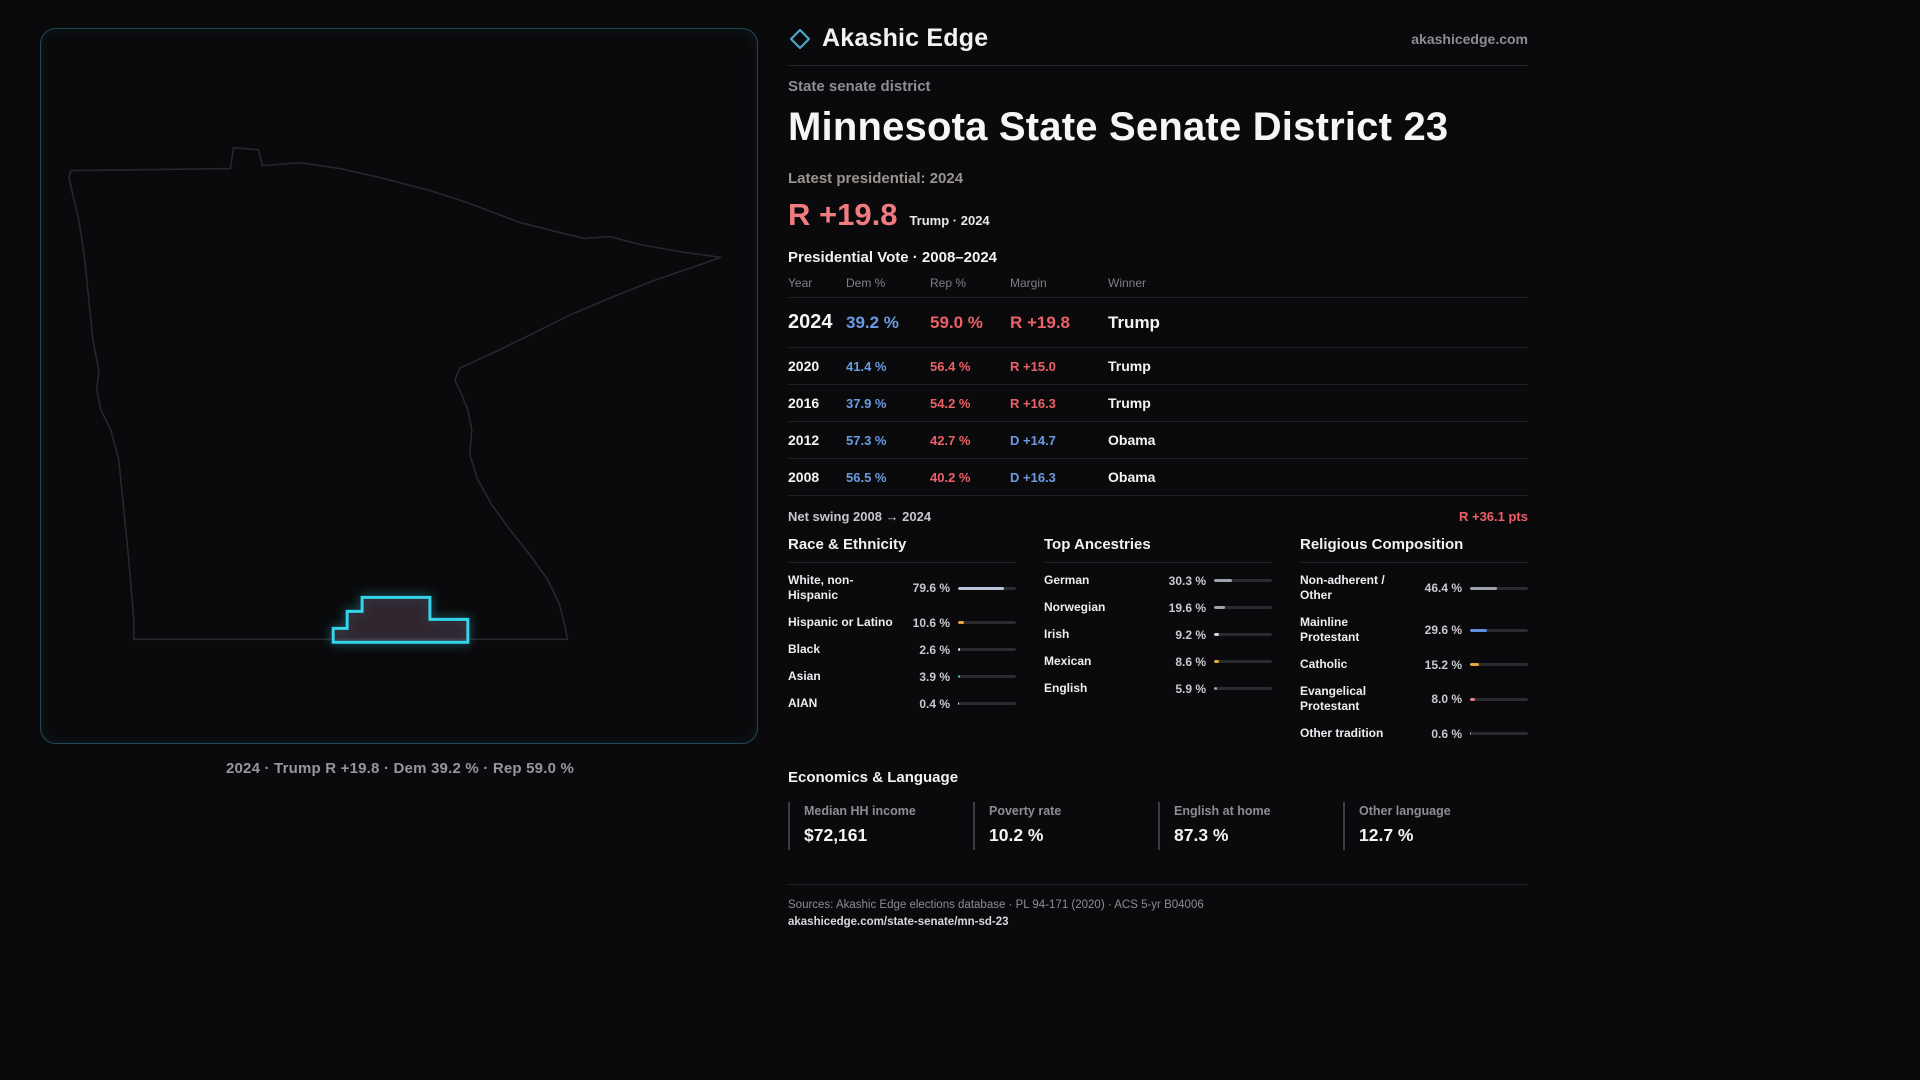 Image resolution: width=1920 pixels, height=1080 pixels. What do you see at coordinates (800, 38) in the screenshot?
I see `diamond-logo-icon` at bounding box center [800, 38].